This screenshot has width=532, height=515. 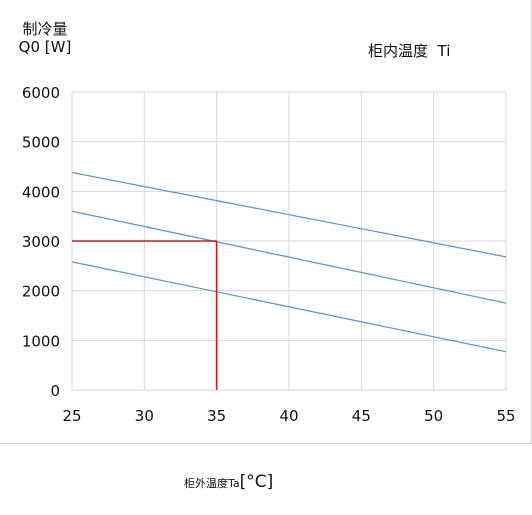 What do you see at coordinates (41, 292) in the screenshot?
I see `y-tick-label: 2000` at bounding box center [41, 292].